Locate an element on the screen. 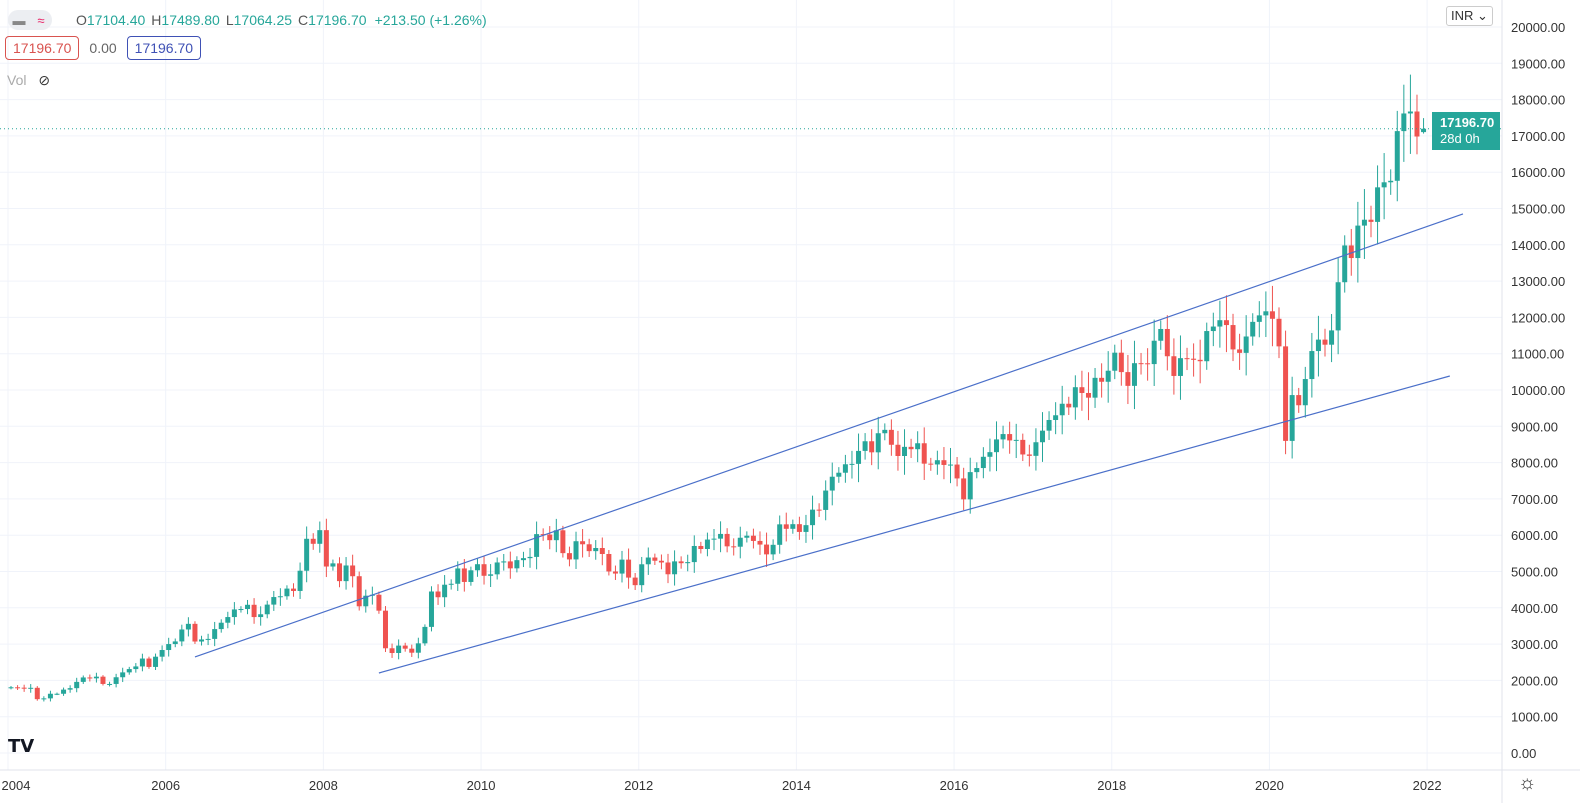 The image size is (1580, 803). series-icon: ≈ is located at coordinates (41, 20).